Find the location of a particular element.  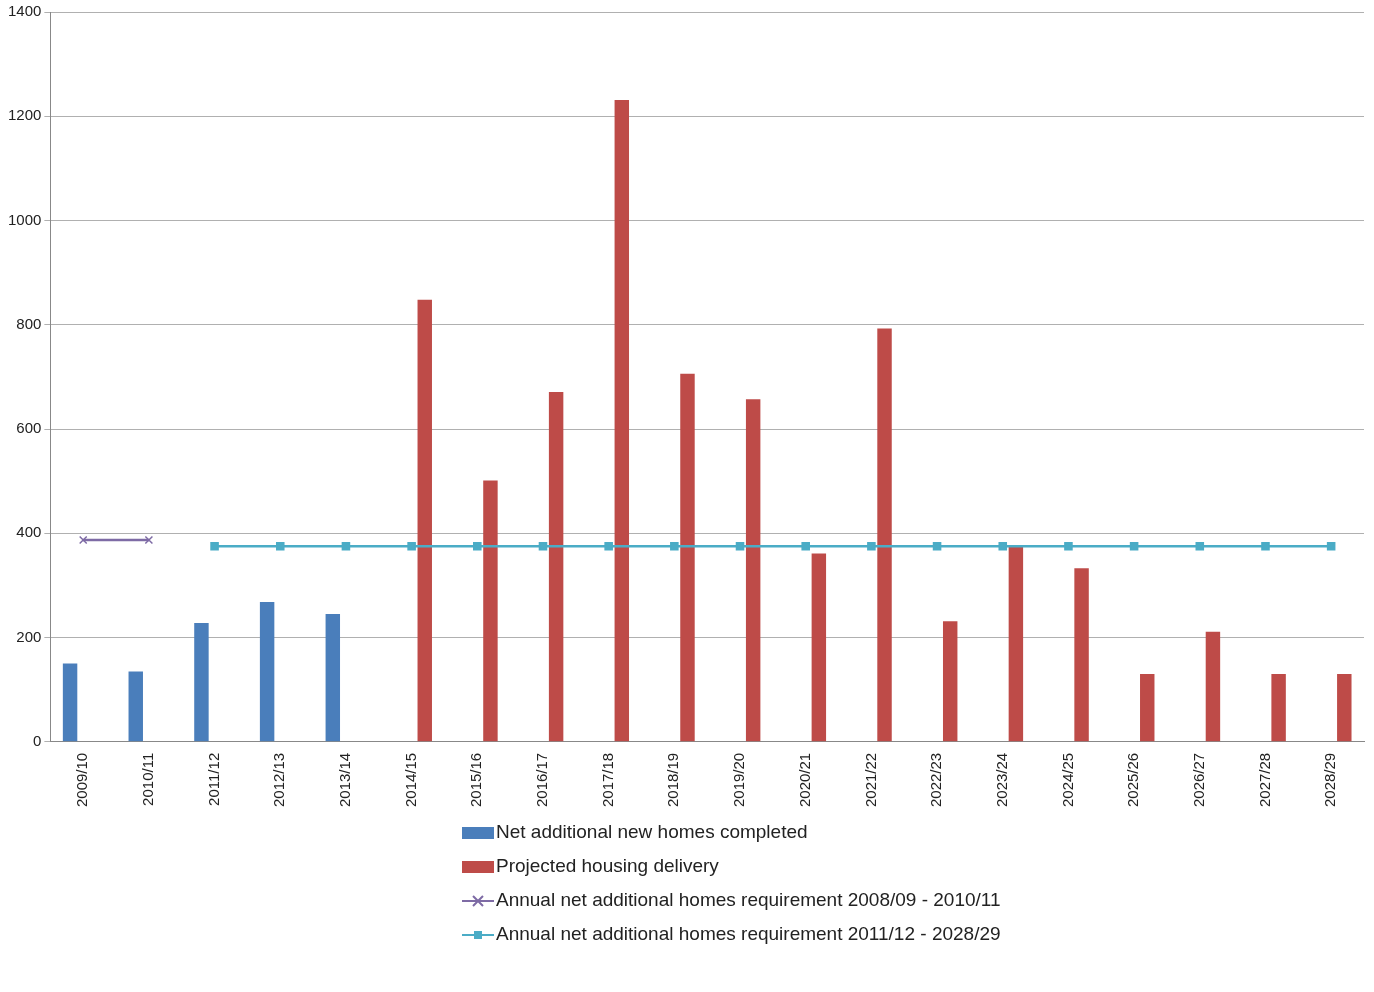

y-tick-label: 800 is located at coordinates (29, 323).